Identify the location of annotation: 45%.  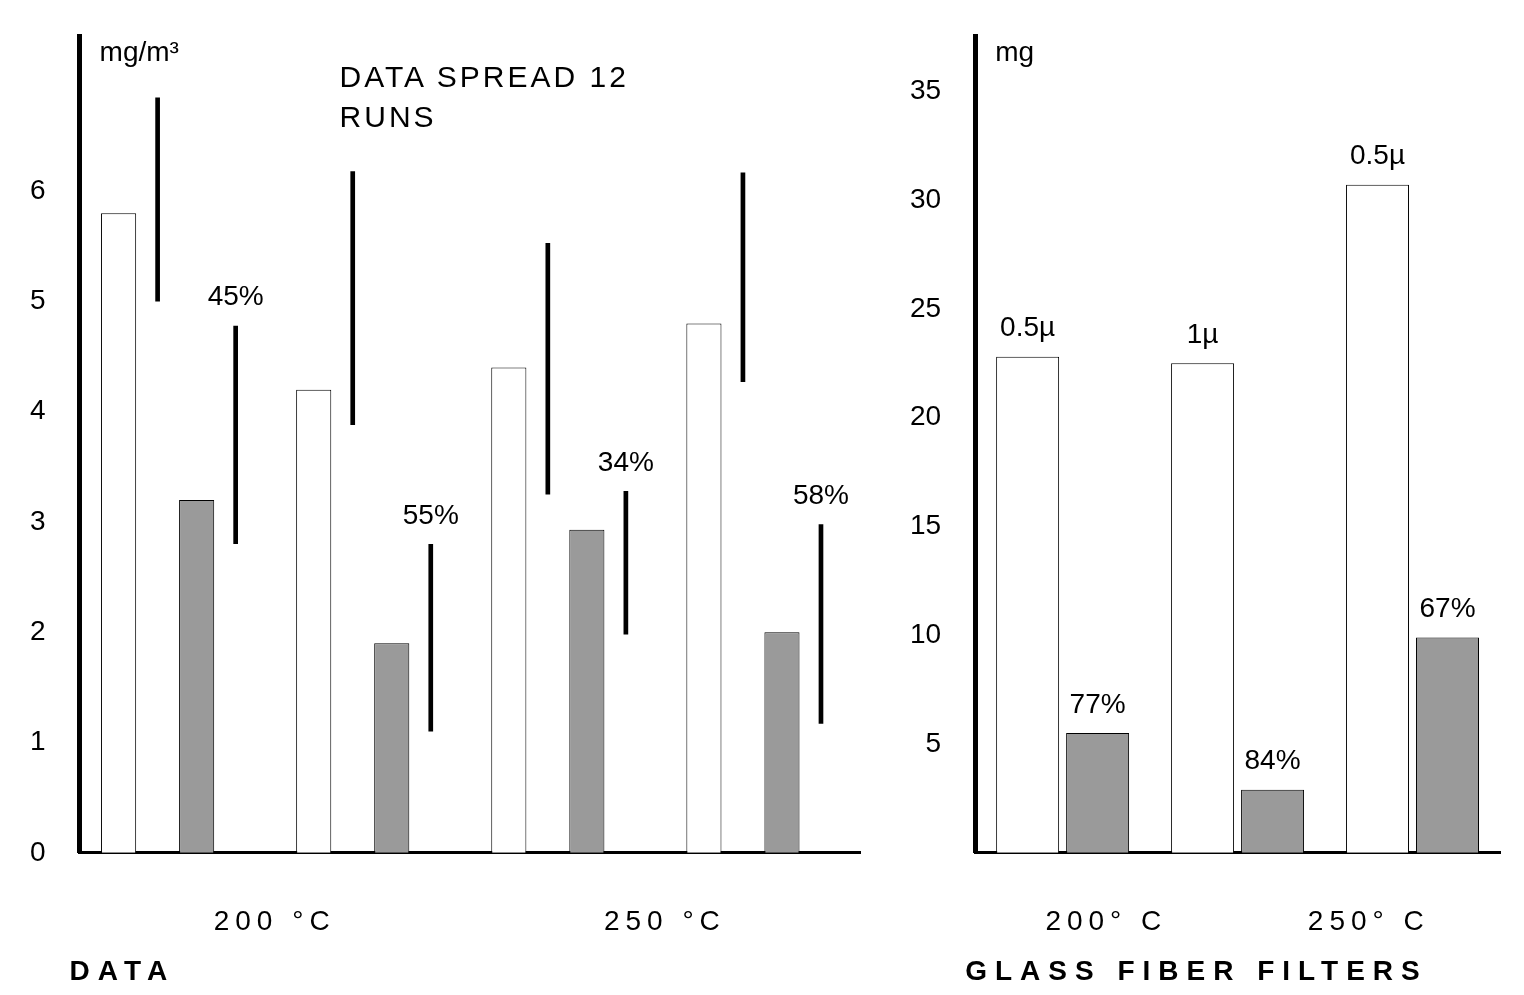
(235, 296).